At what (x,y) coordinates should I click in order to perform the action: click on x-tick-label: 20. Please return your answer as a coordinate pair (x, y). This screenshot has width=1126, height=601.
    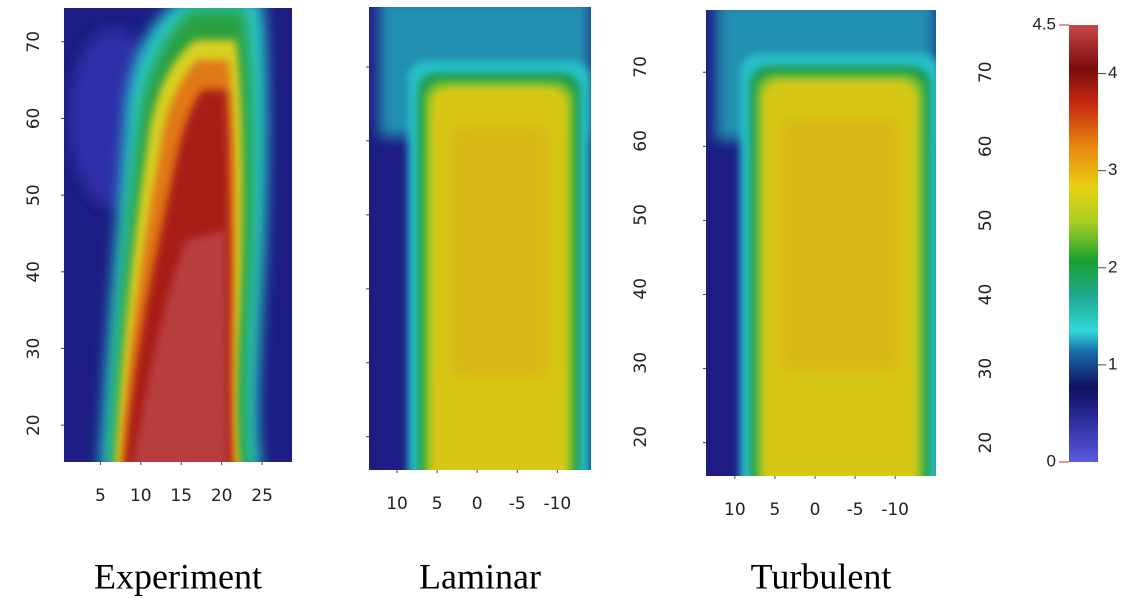
    Looking at the image, I should click on (222, 496).